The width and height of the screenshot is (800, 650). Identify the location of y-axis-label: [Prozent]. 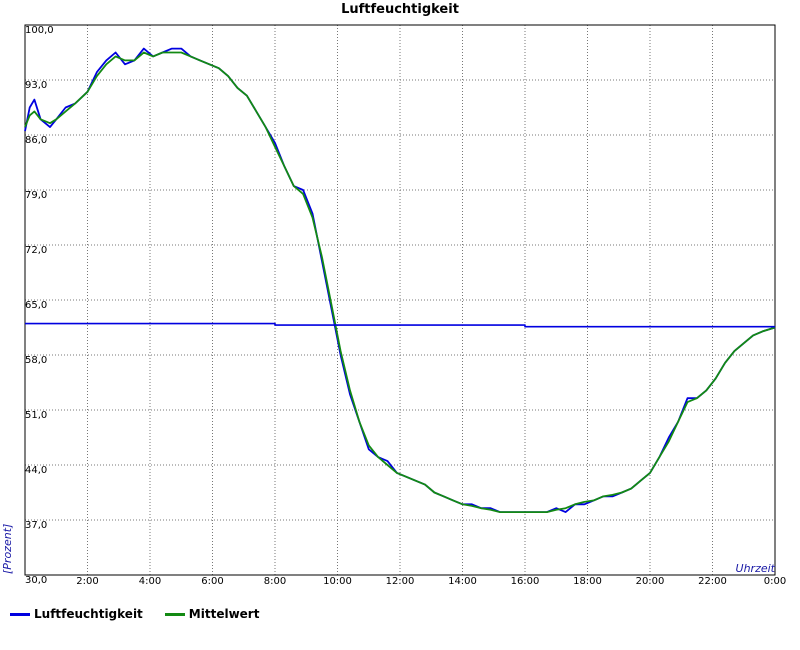
(7, 549).